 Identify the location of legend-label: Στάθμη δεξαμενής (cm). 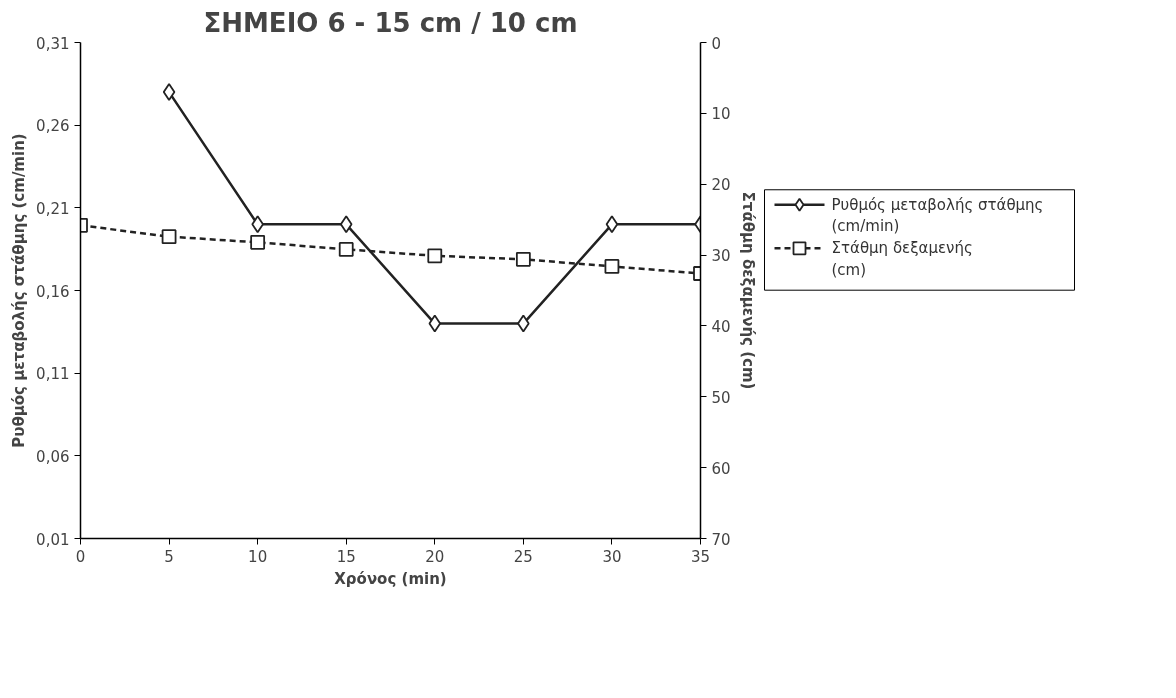
(902, 259).